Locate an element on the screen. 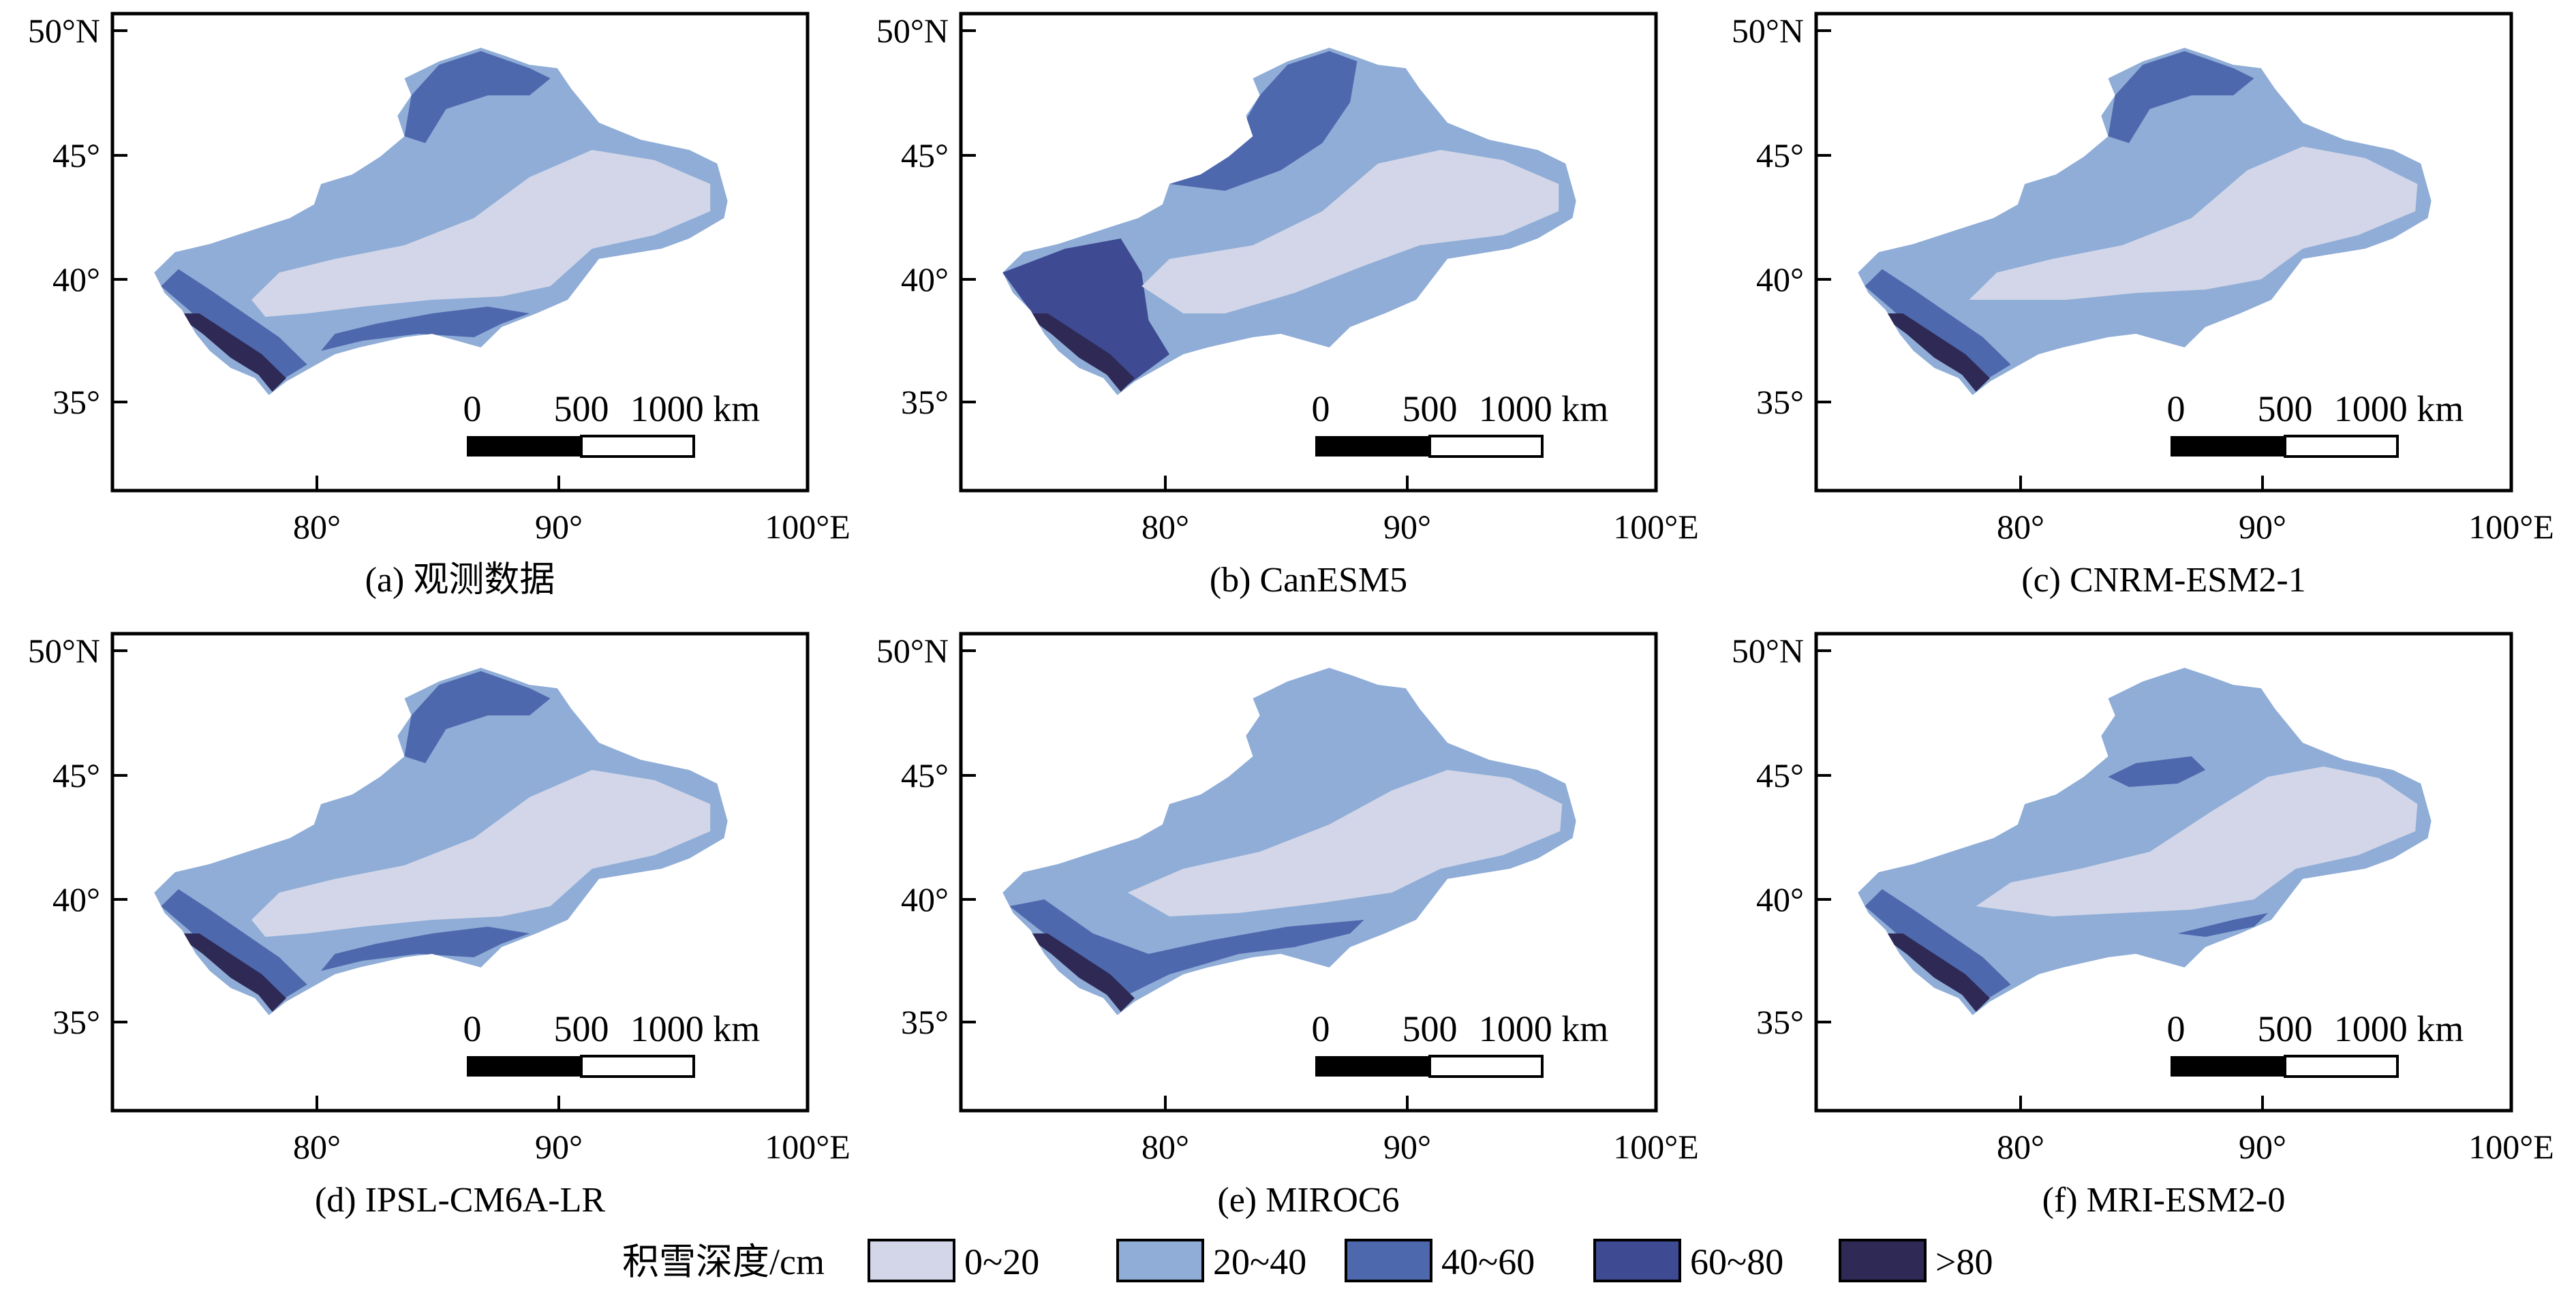 The width and height of the screenshot is (2576, 1298). legend-label: 0~20 is located at coordinates (1002, 1261).